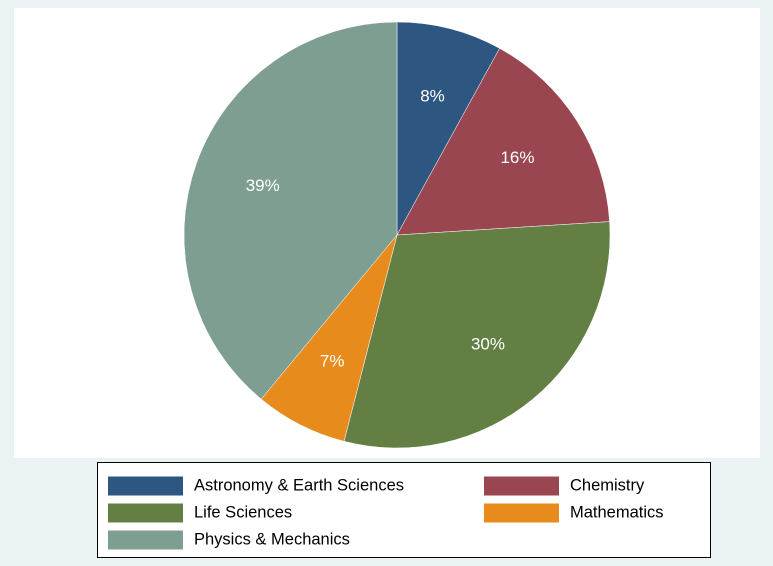  Describe the element at coordinates (404, 510) in the screenshot. I see `legend` at that location.